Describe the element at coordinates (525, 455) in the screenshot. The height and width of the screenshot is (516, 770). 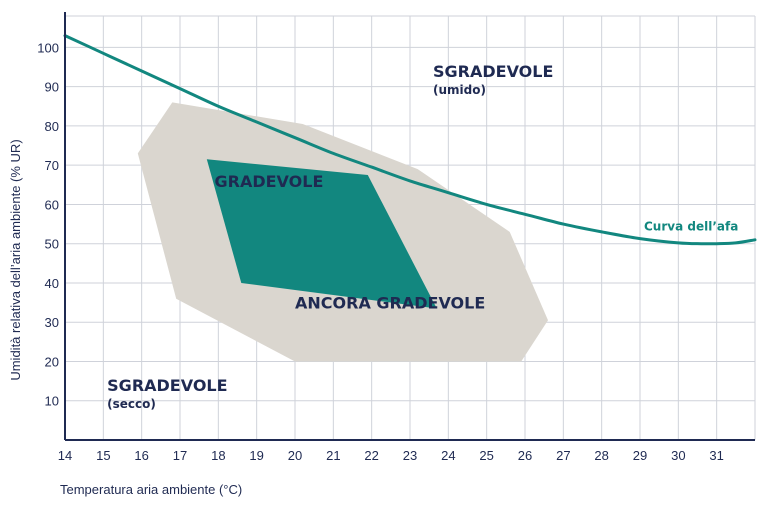
I see `x-tick-label: 26` at that location.